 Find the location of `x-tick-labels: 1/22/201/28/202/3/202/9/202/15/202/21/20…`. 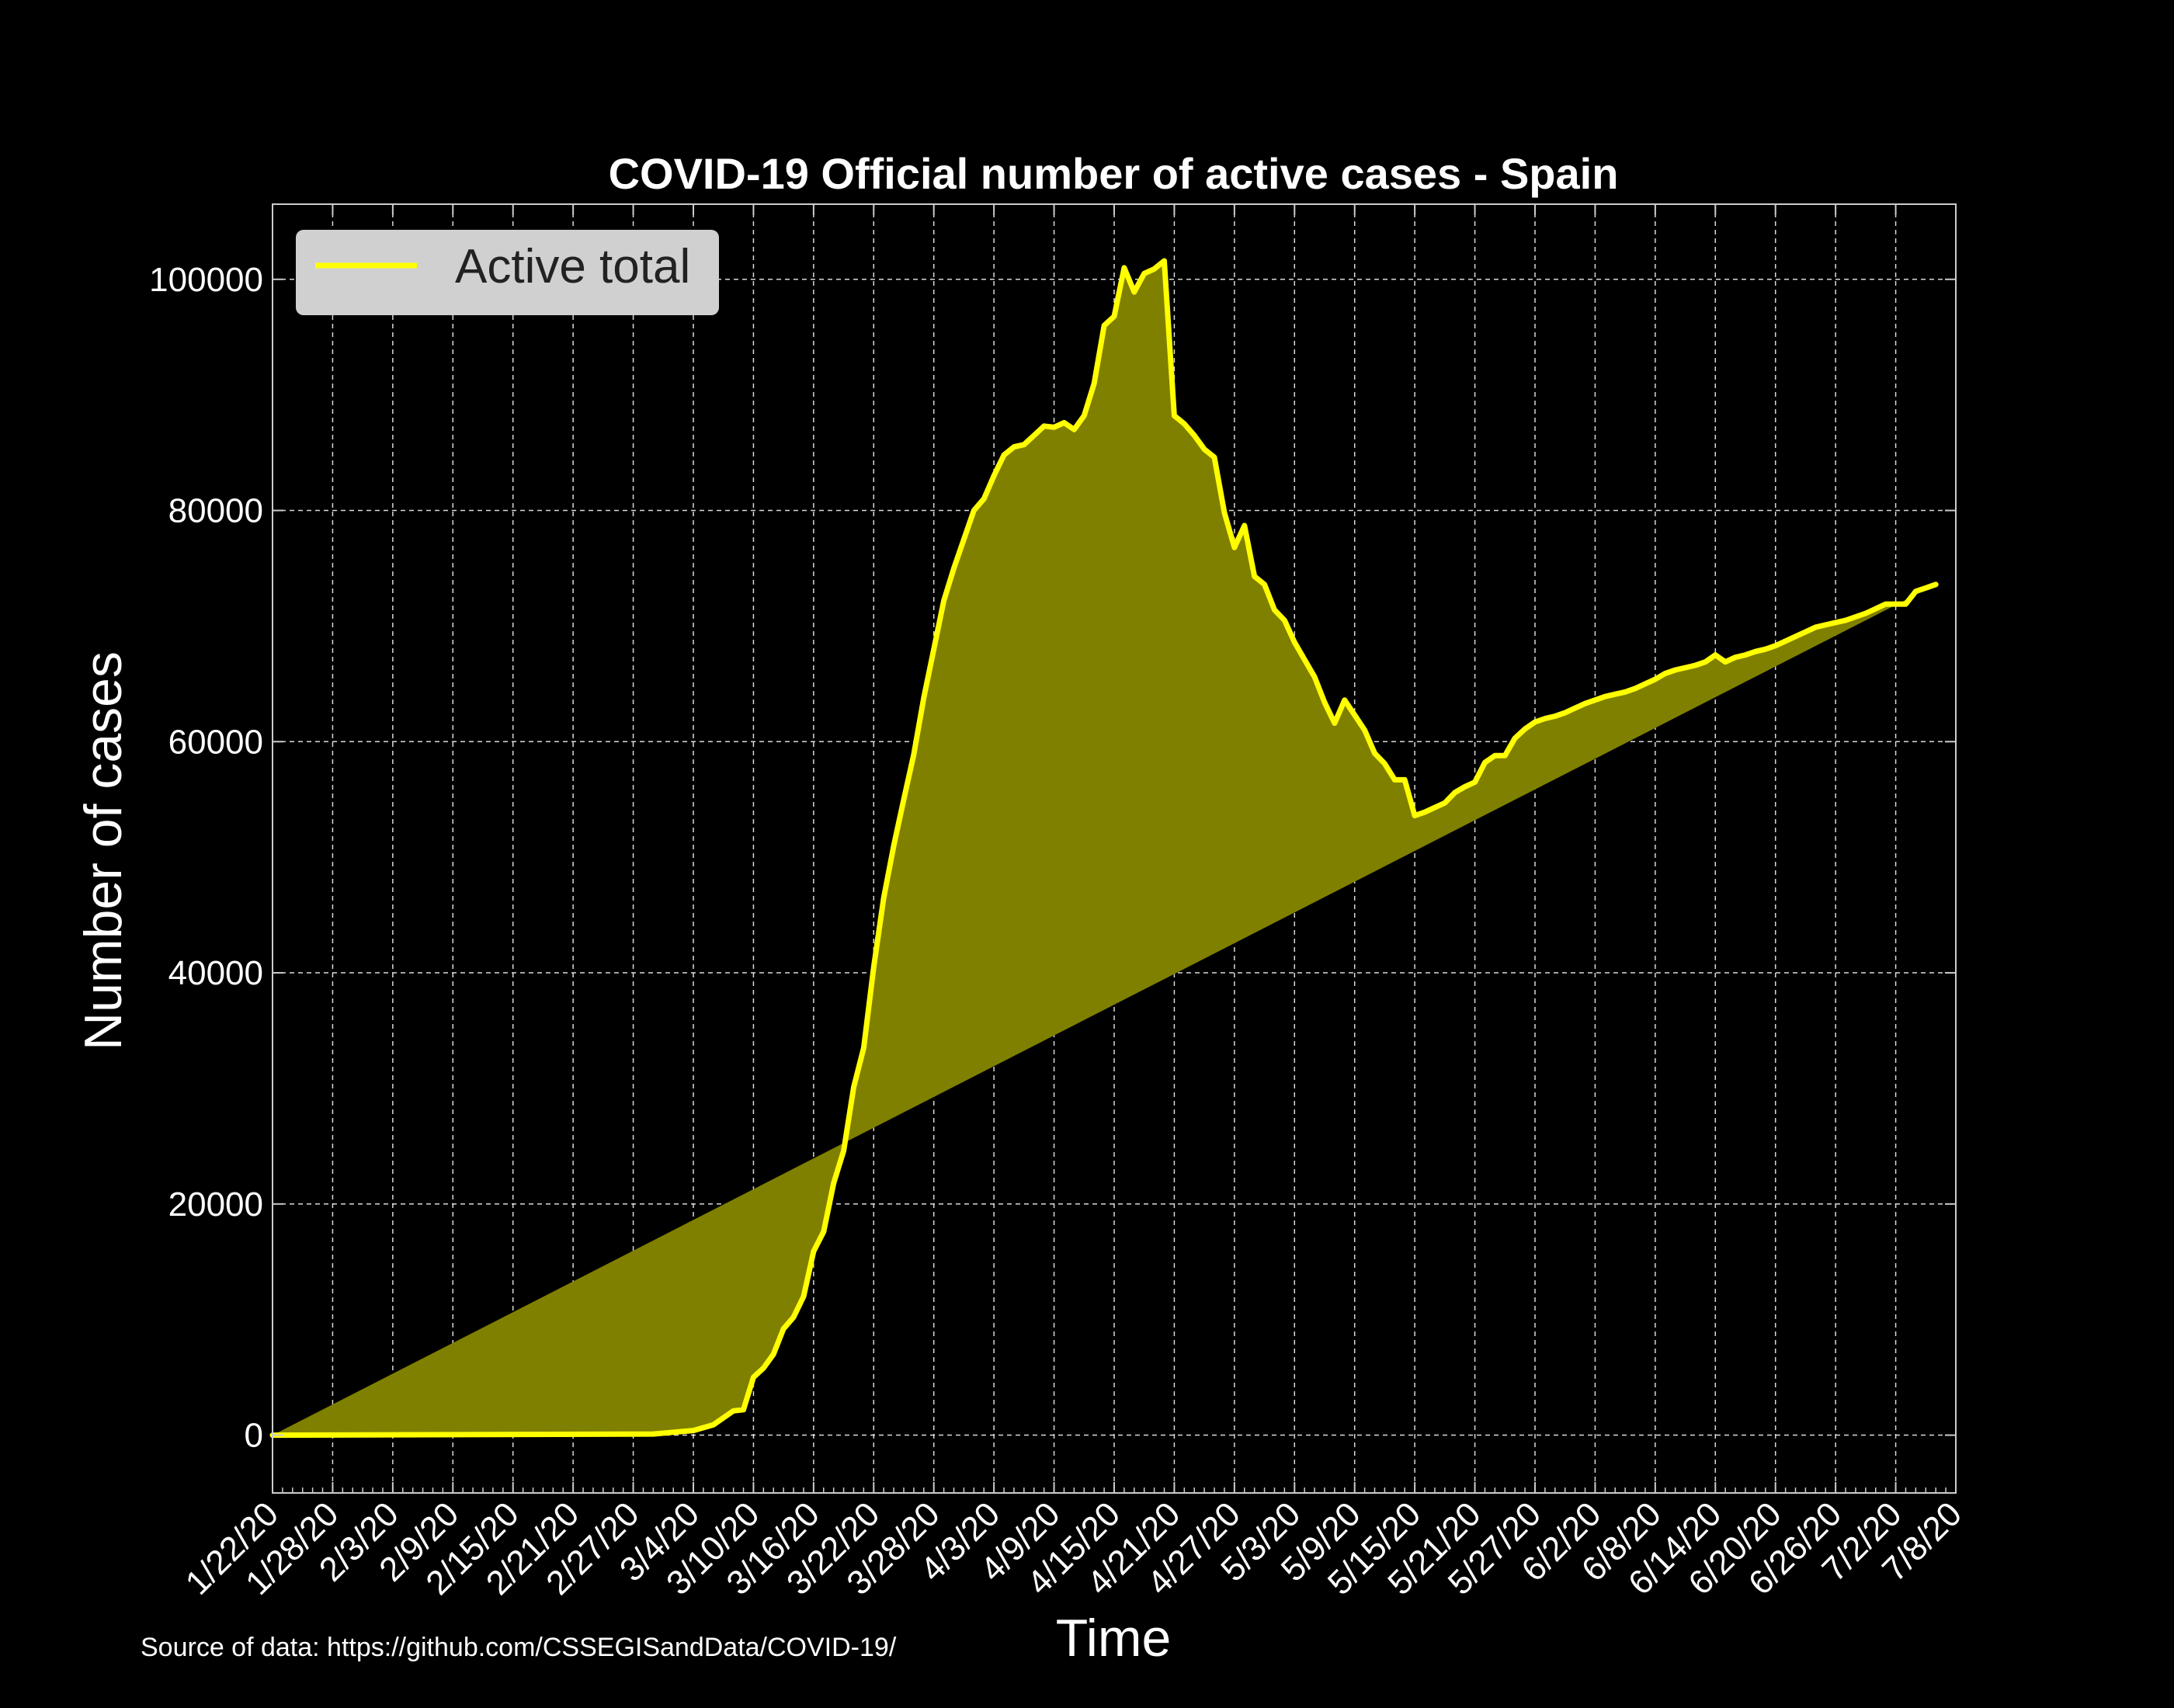

x-tick-labels: 1/22/201/28/202/3/202/9/202/15/202/21/20… is located at coordinates (1074, 1548).